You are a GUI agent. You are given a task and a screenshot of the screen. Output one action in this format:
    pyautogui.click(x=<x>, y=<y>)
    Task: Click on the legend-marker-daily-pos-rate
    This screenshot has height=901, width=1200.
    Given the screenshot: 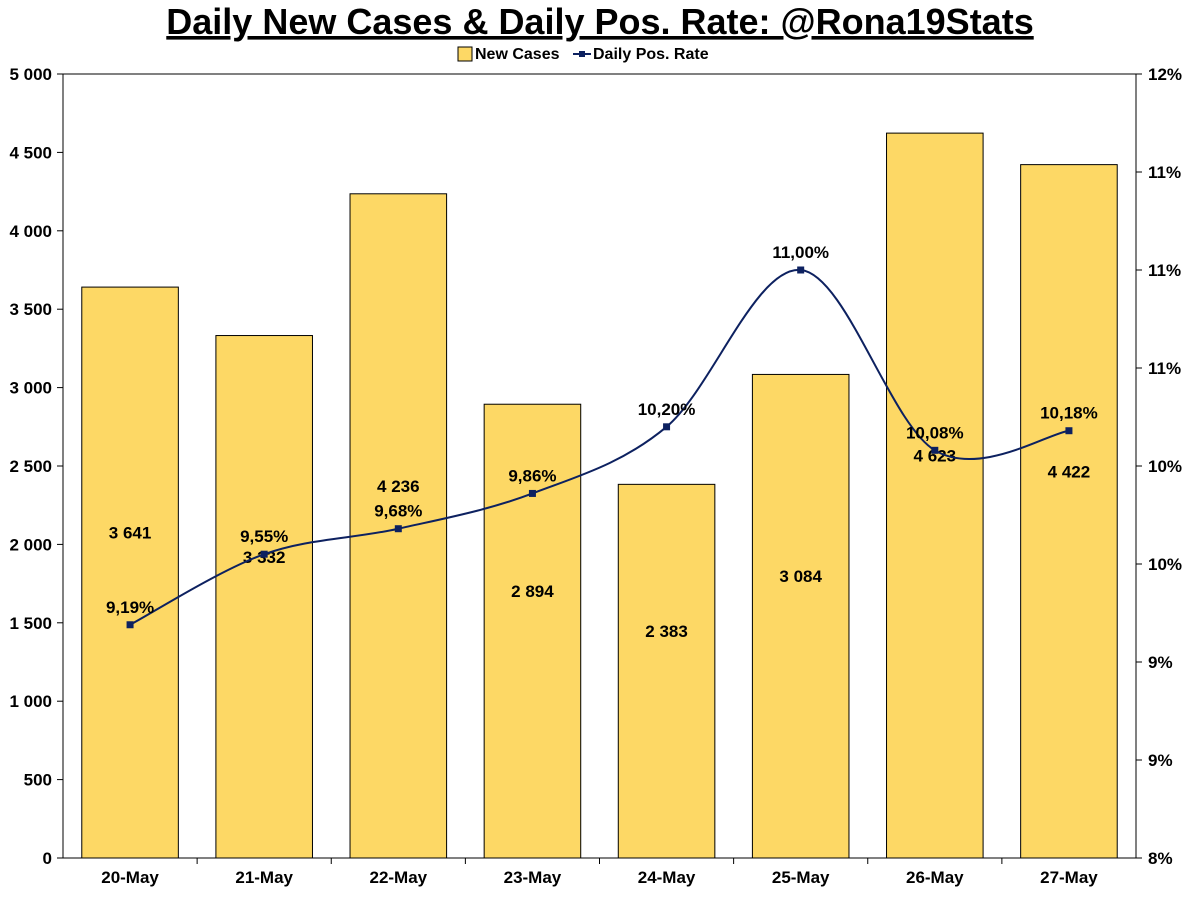 What is the action you would take?
    pyautogui.click(x=582, y=54)
    